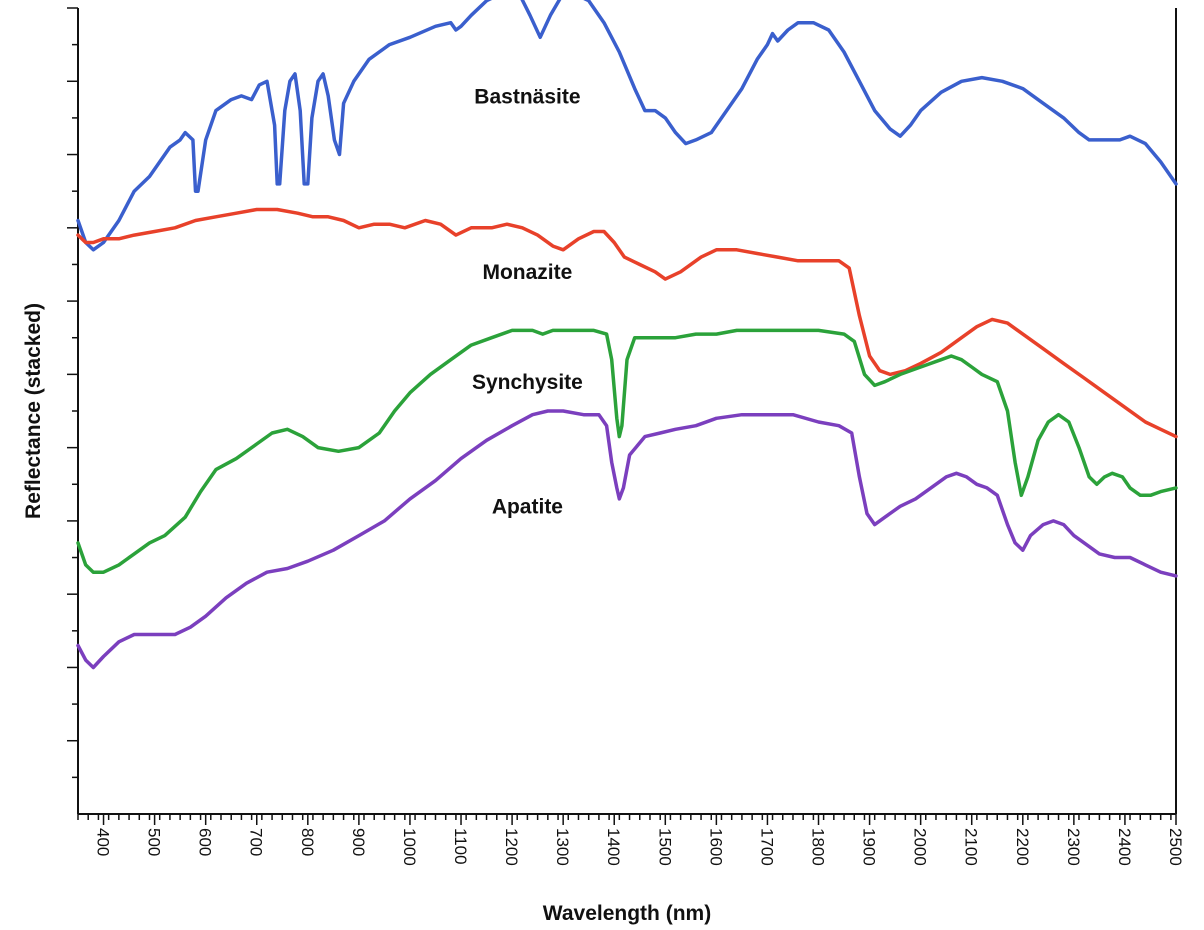  Describe the element at coordinates (1124, 847) in the screenshot. I see `x-tick-label: 2400` at that location.